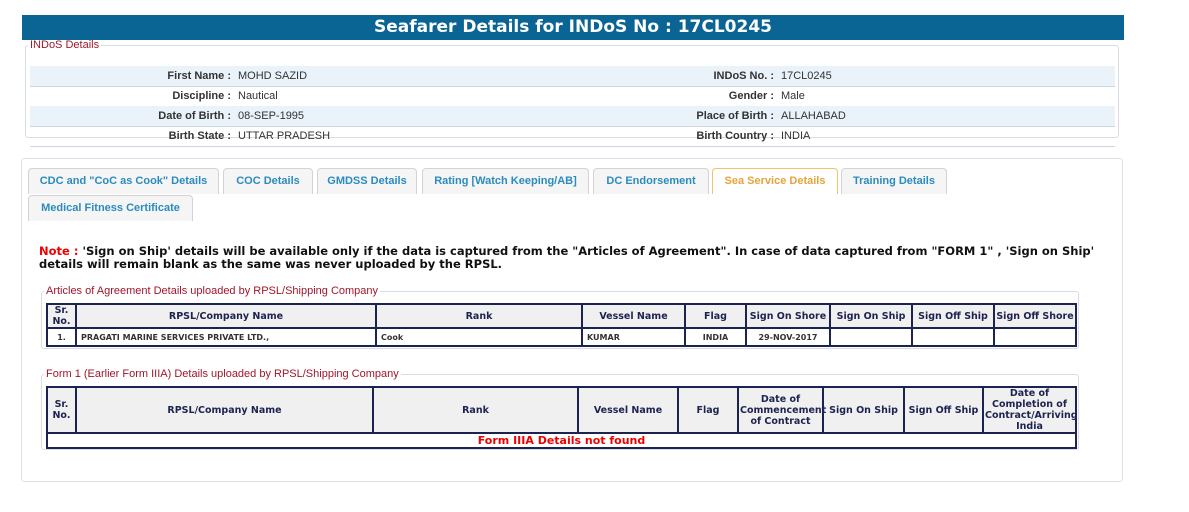  I want to click on column-header: Sign On Shore, so click(788, 316).